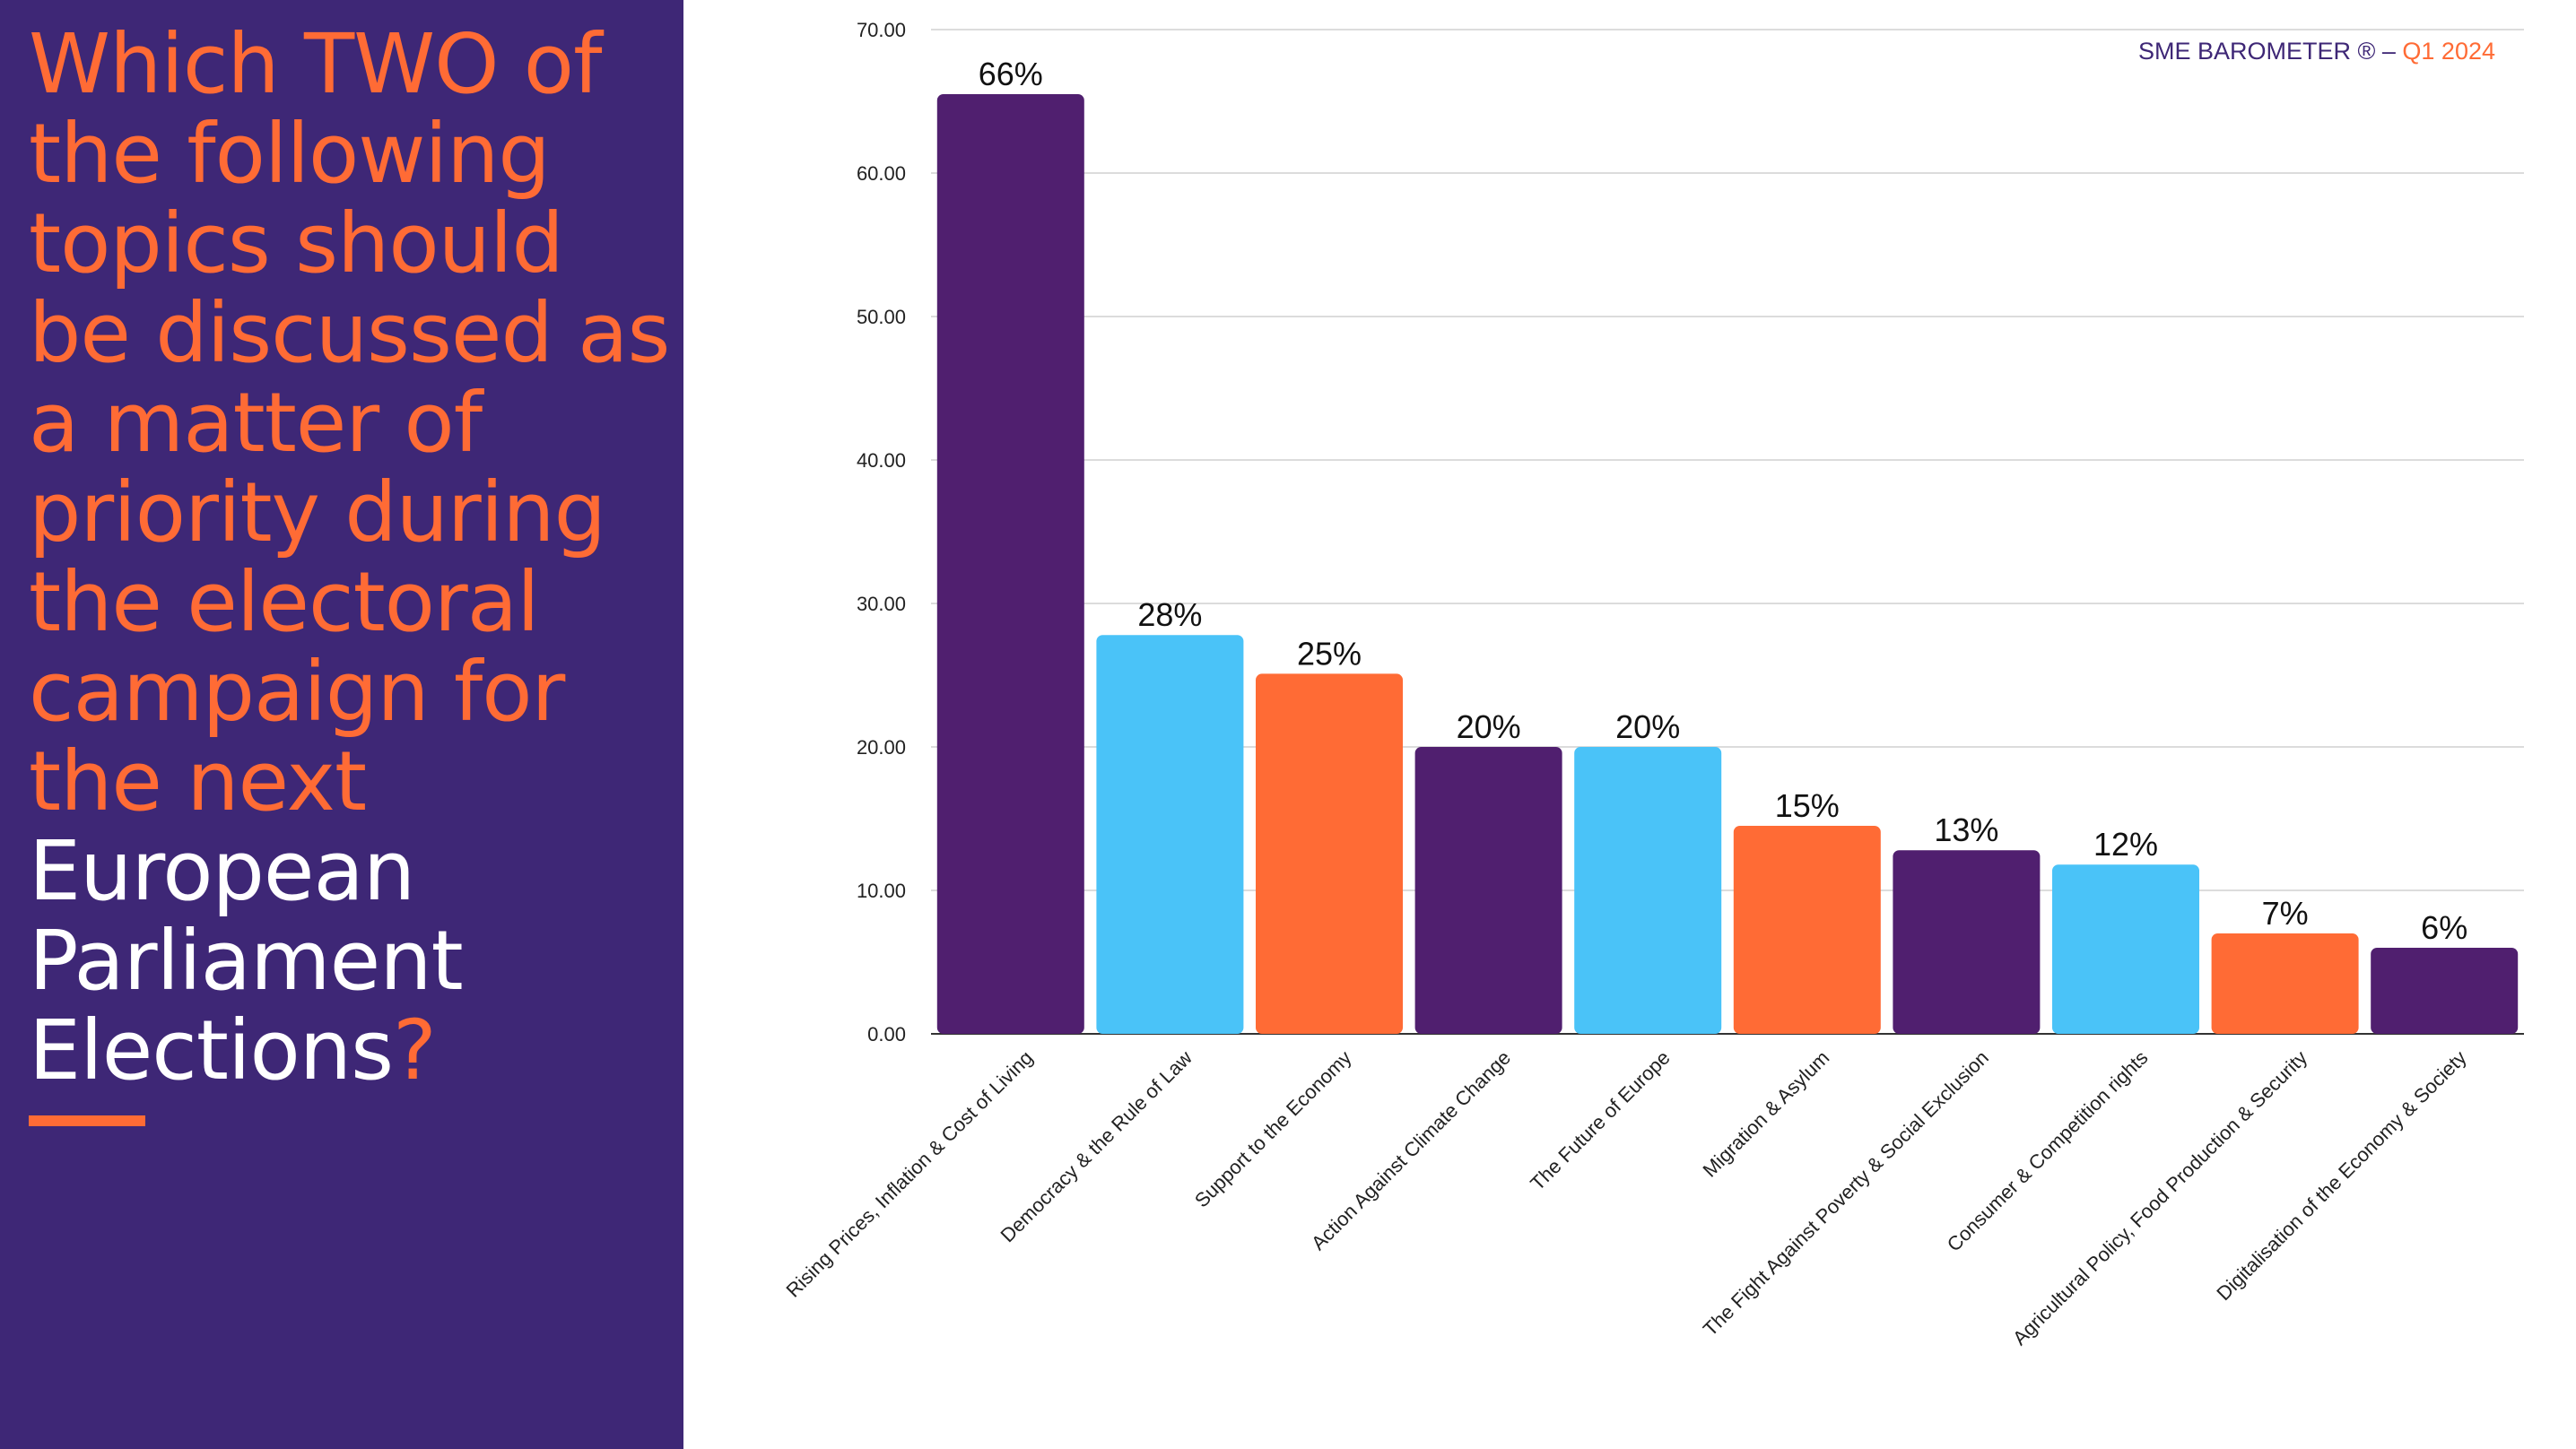 The width and height of the screenshot is (2576, 1449). Describe the element at coordinates (415, 1050) in the screenshot. I see `question-mark: ?` at that location.